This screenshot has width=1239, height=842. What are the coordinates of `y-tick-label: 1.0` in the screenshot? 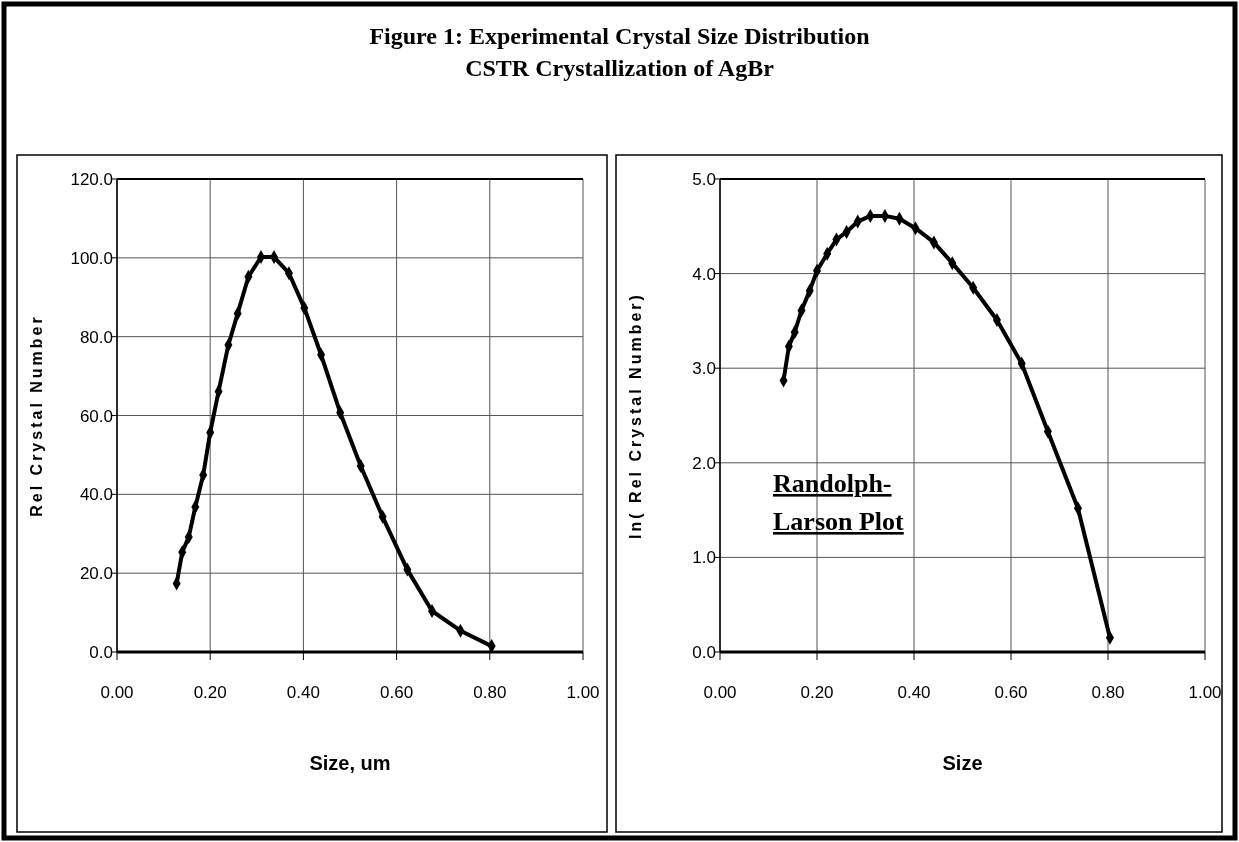 It's located at (704, 558).